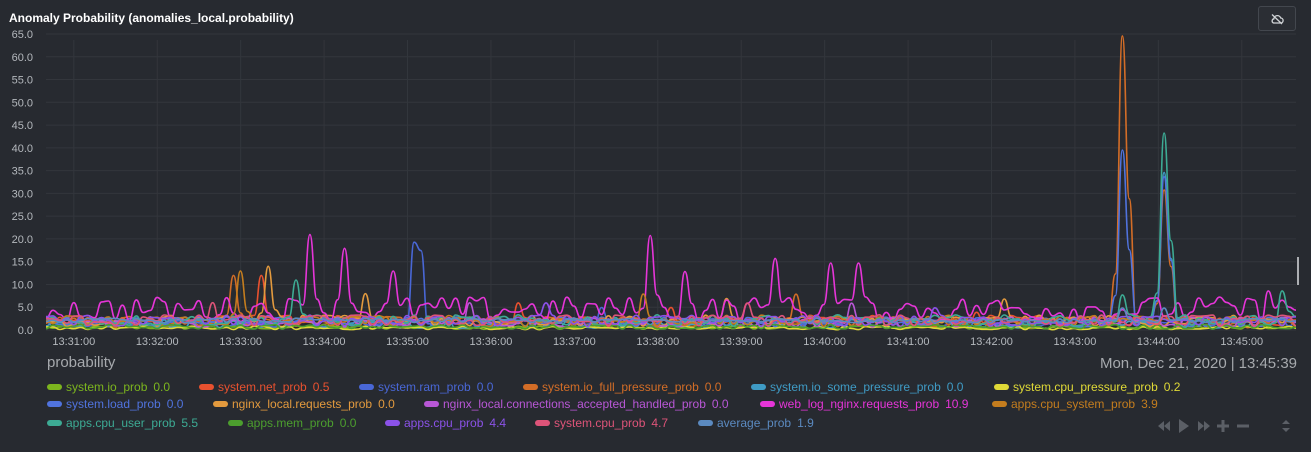  I want to click on legend-label: average_prob, so click(754, 423).